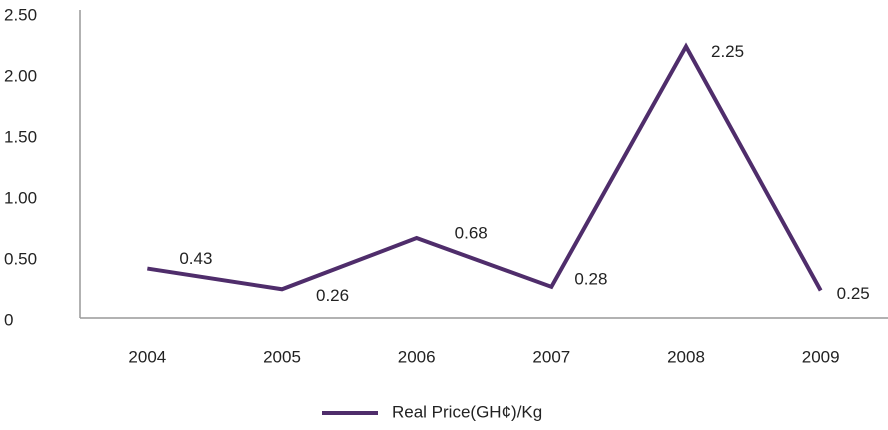 This screenshot has width=888, height=430. What do you see at coordinates (471, 233) in the screenshot?
I see `data-label: 0.68` at bounding box center [471, 233].